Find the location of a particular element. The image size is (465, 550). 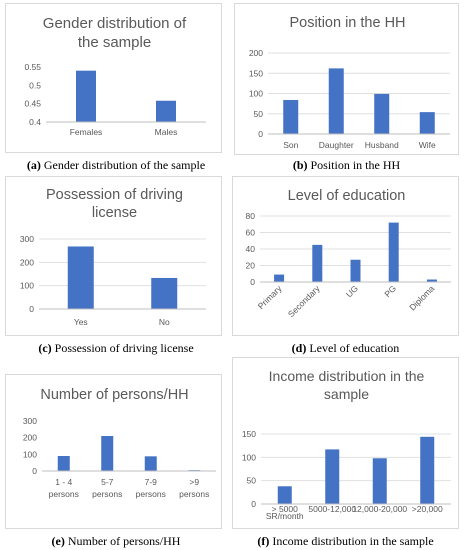

bar-daughter is located at coordinates (336, 101).